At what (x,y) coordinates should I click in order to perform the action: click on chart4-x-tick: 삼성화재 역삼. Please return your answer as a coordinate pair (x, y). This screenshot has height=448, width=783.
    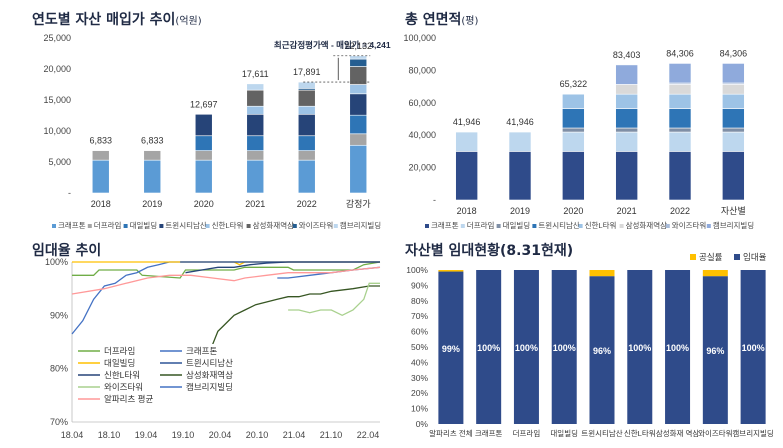
    Looking at the image, I should click on (678, 433).